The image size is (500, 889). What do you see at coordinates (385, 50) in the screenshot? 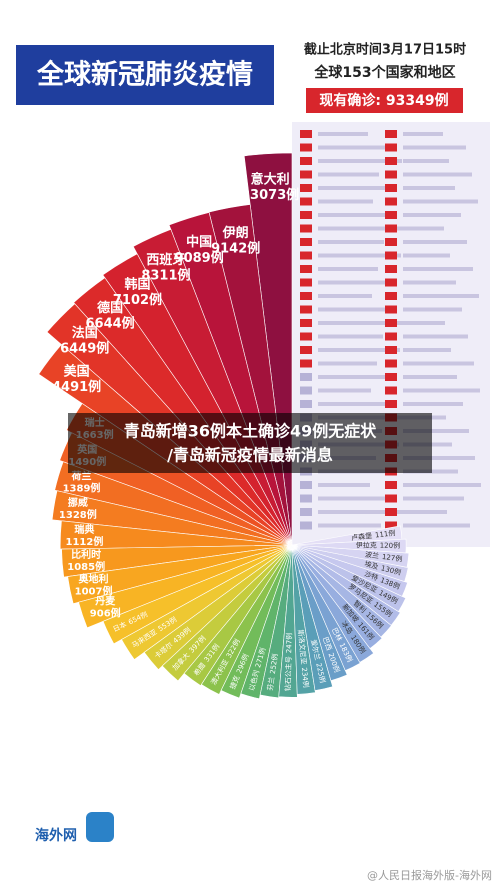
I see `date: 截止北京时间3月17日15时` at bounding box center [385, 50].